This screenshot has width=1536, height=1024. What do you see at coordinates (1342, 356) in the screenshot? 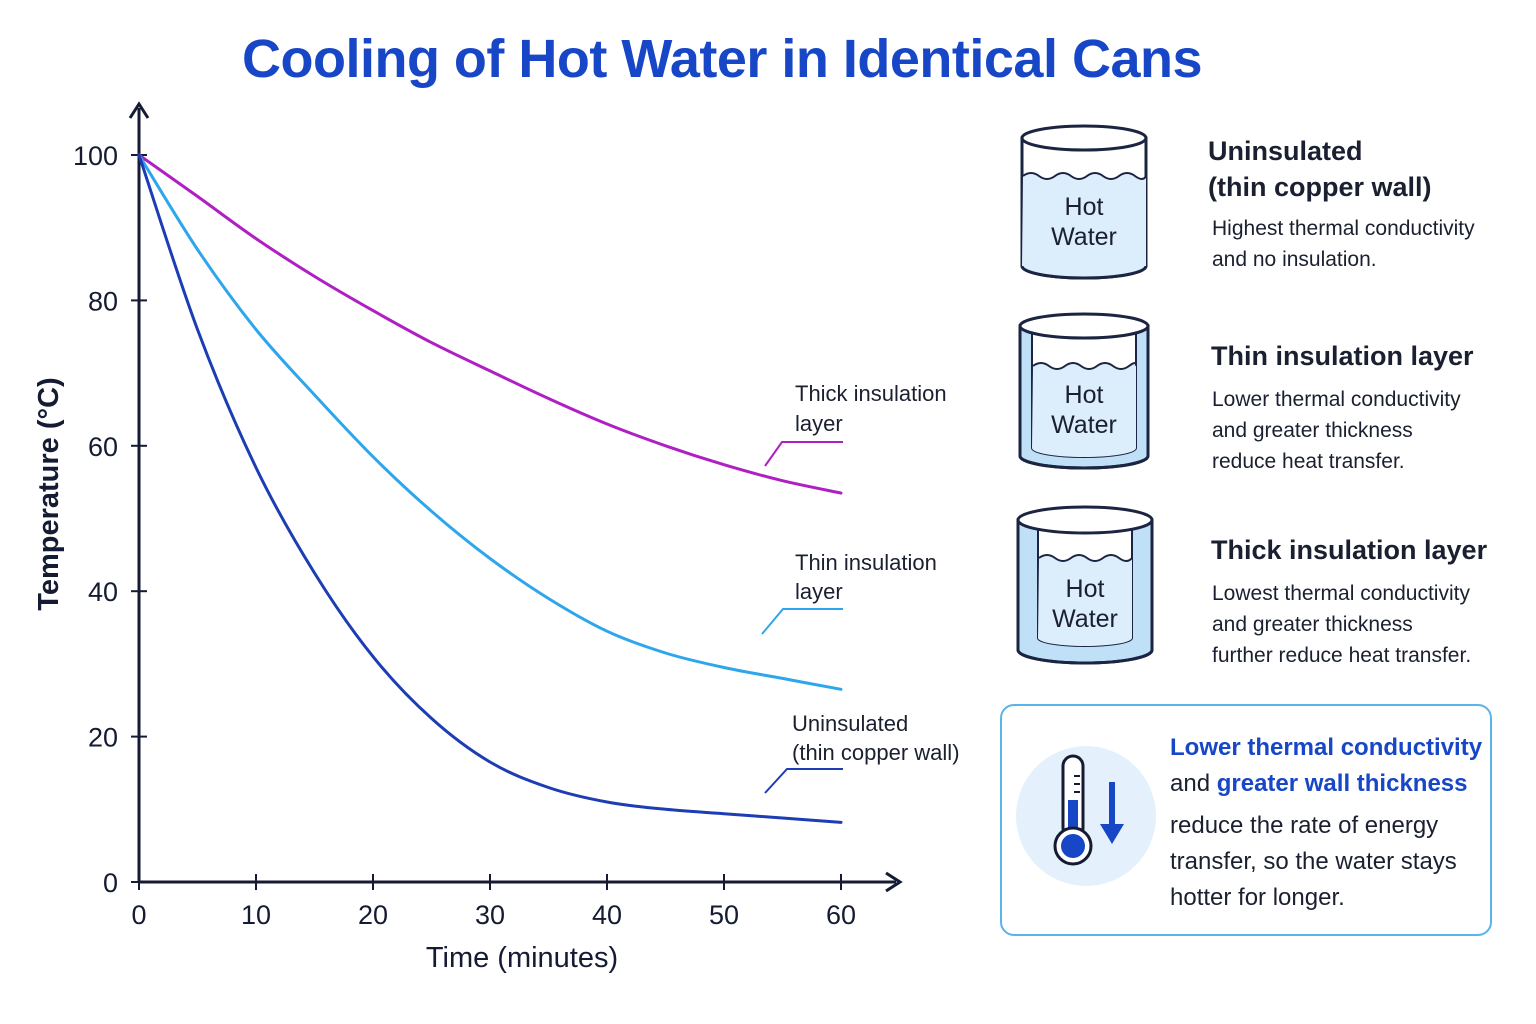
I see `can-title-2: Thin insulation layer` at bounding box center [1342, 356].